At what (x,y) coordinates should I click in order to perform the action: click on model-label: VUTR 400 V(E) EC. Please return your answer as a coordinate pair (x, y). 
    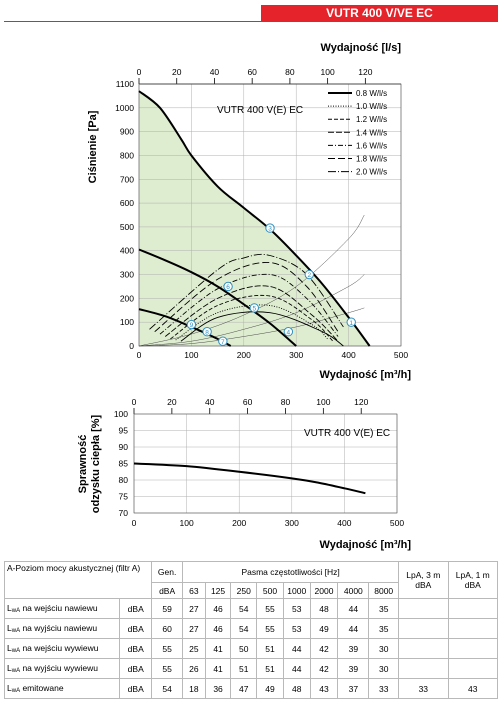
    Looking at the image, I should click on (260, 110).